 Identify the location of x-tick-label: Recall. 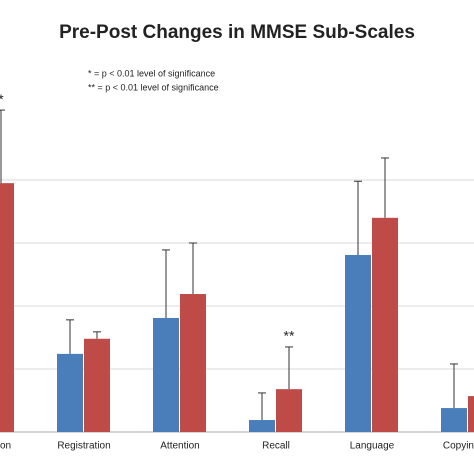
(276, 446).